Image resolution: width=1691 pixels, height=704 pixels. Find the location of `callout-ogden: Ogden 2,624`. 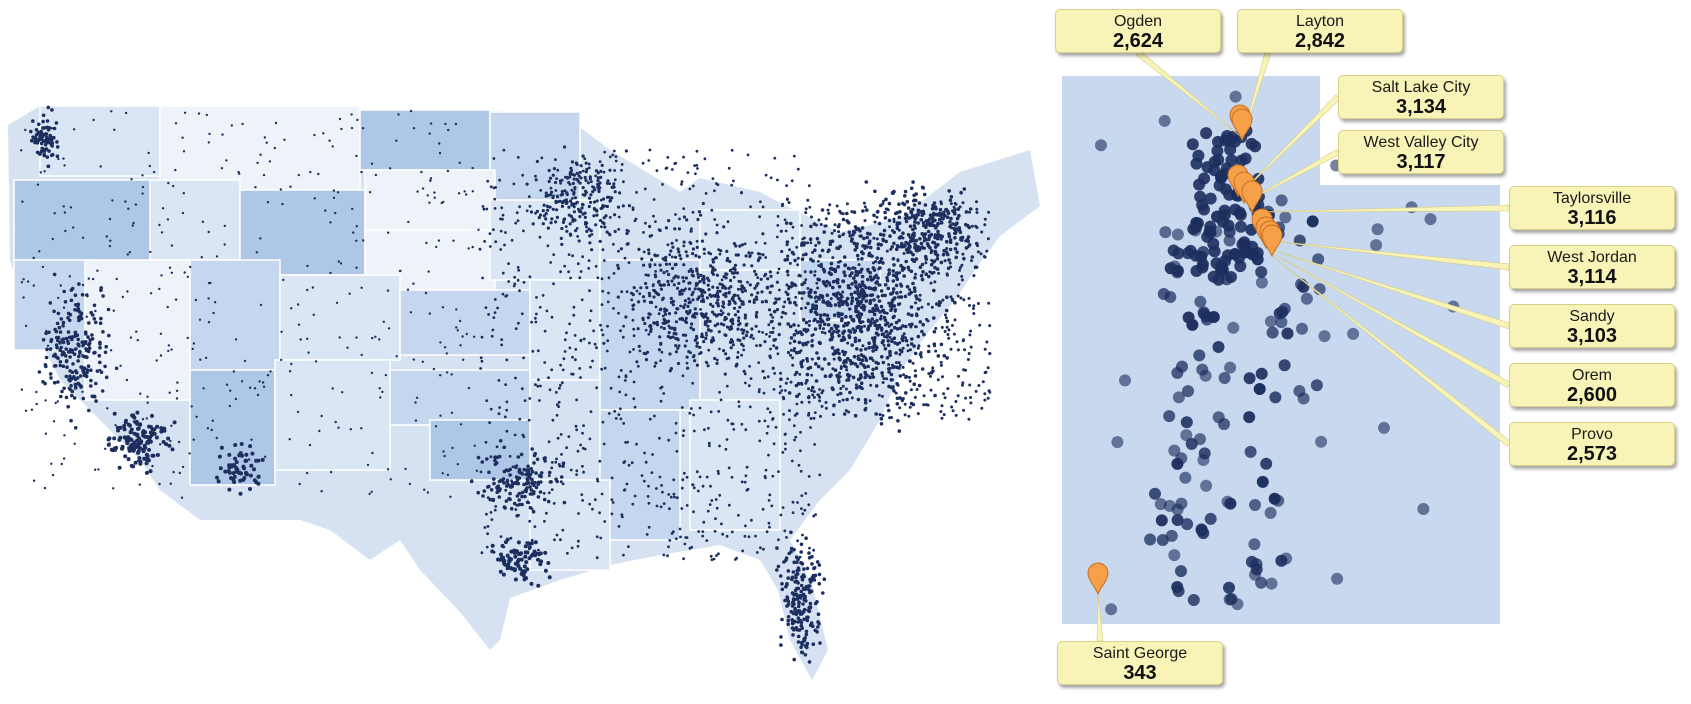

callout-ogden: Ogden 2,624 is located at coordinates (1138, 31).